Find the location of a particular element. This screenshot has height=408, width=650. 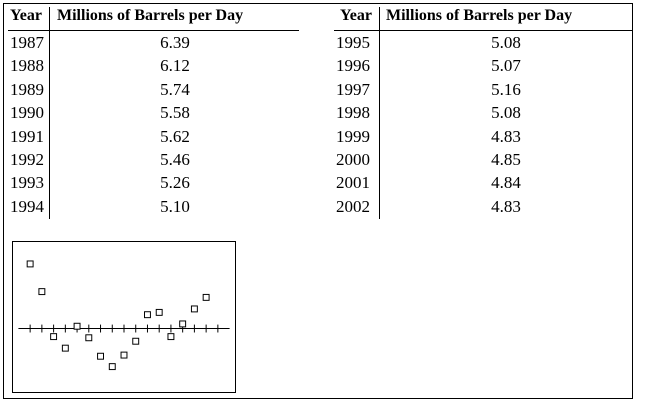

year-cell: 2002 is located at coordinates (353, 206).